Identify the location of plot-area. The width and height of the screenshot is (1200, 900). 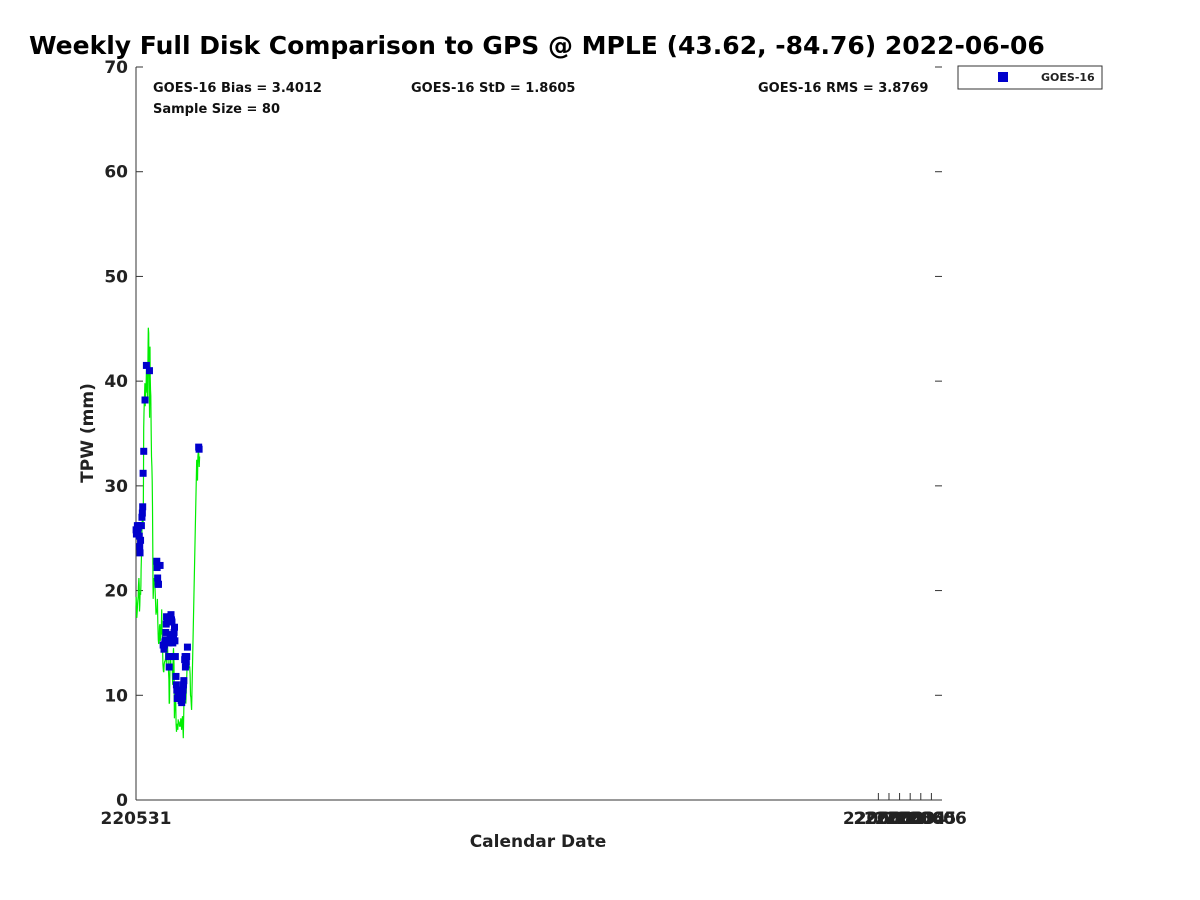
(167, 533).